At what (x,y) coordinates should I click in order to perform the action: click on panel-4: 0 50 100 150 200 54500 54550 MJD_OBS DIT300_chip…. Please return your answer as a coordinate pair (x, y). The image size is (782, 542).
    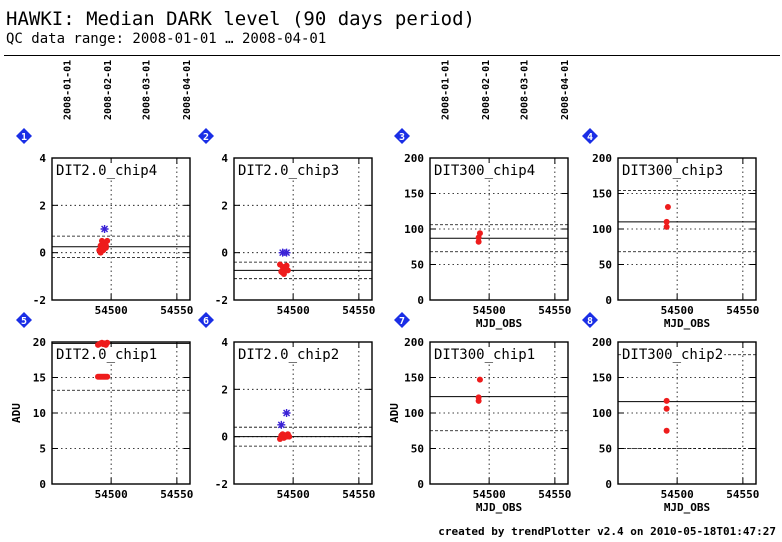
    Looking at the image, I should click on (670, 229).